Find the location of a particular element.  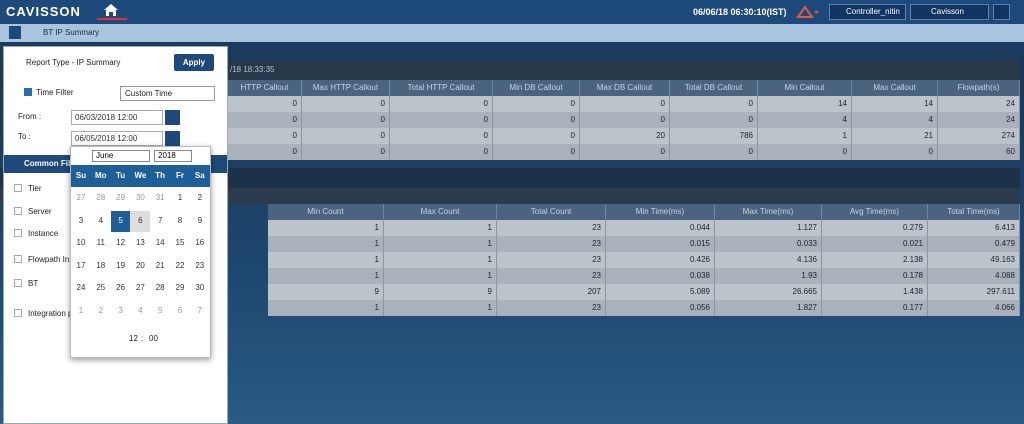

column-header: Min DB Callout is located at coordinates (536, 88).